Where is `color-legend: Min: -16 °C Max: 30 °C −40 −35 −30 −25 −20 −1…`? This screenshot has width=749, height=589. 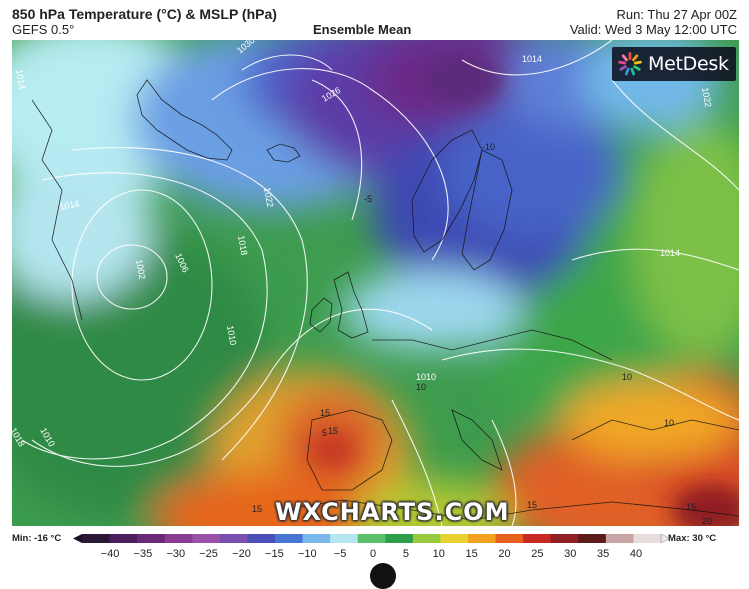 color-legend: Min: -16 °C Max: 30 °C −40 −35 −30 −25 −20 −1… is located at coordinates (374, 550).